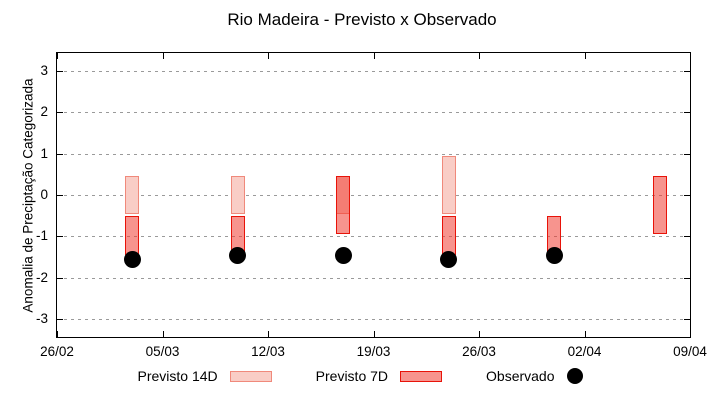 The height and width of the screenshot is (400, 720). I want to click on legend: Previsto 14D Previsto 7D Observado, so click(360, 376).